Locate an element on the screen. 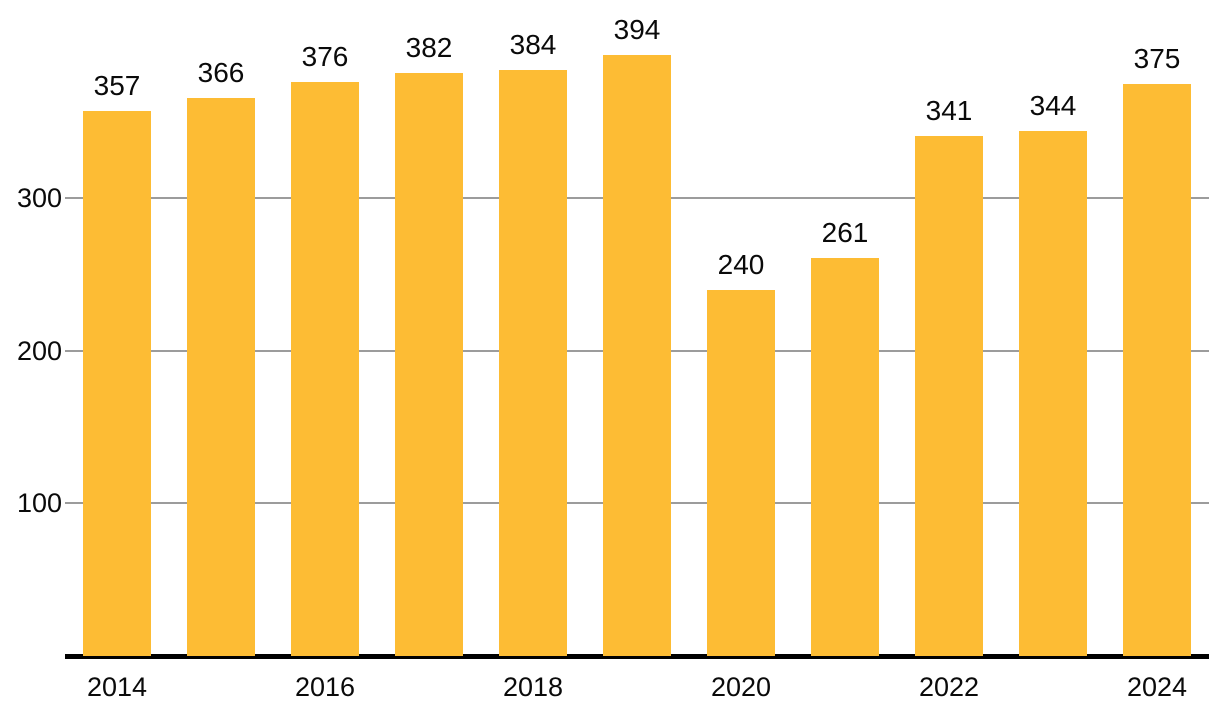 This screenshot has height=726, width=1220. y-tick-label: 200 is located at coordinates (39, 350).